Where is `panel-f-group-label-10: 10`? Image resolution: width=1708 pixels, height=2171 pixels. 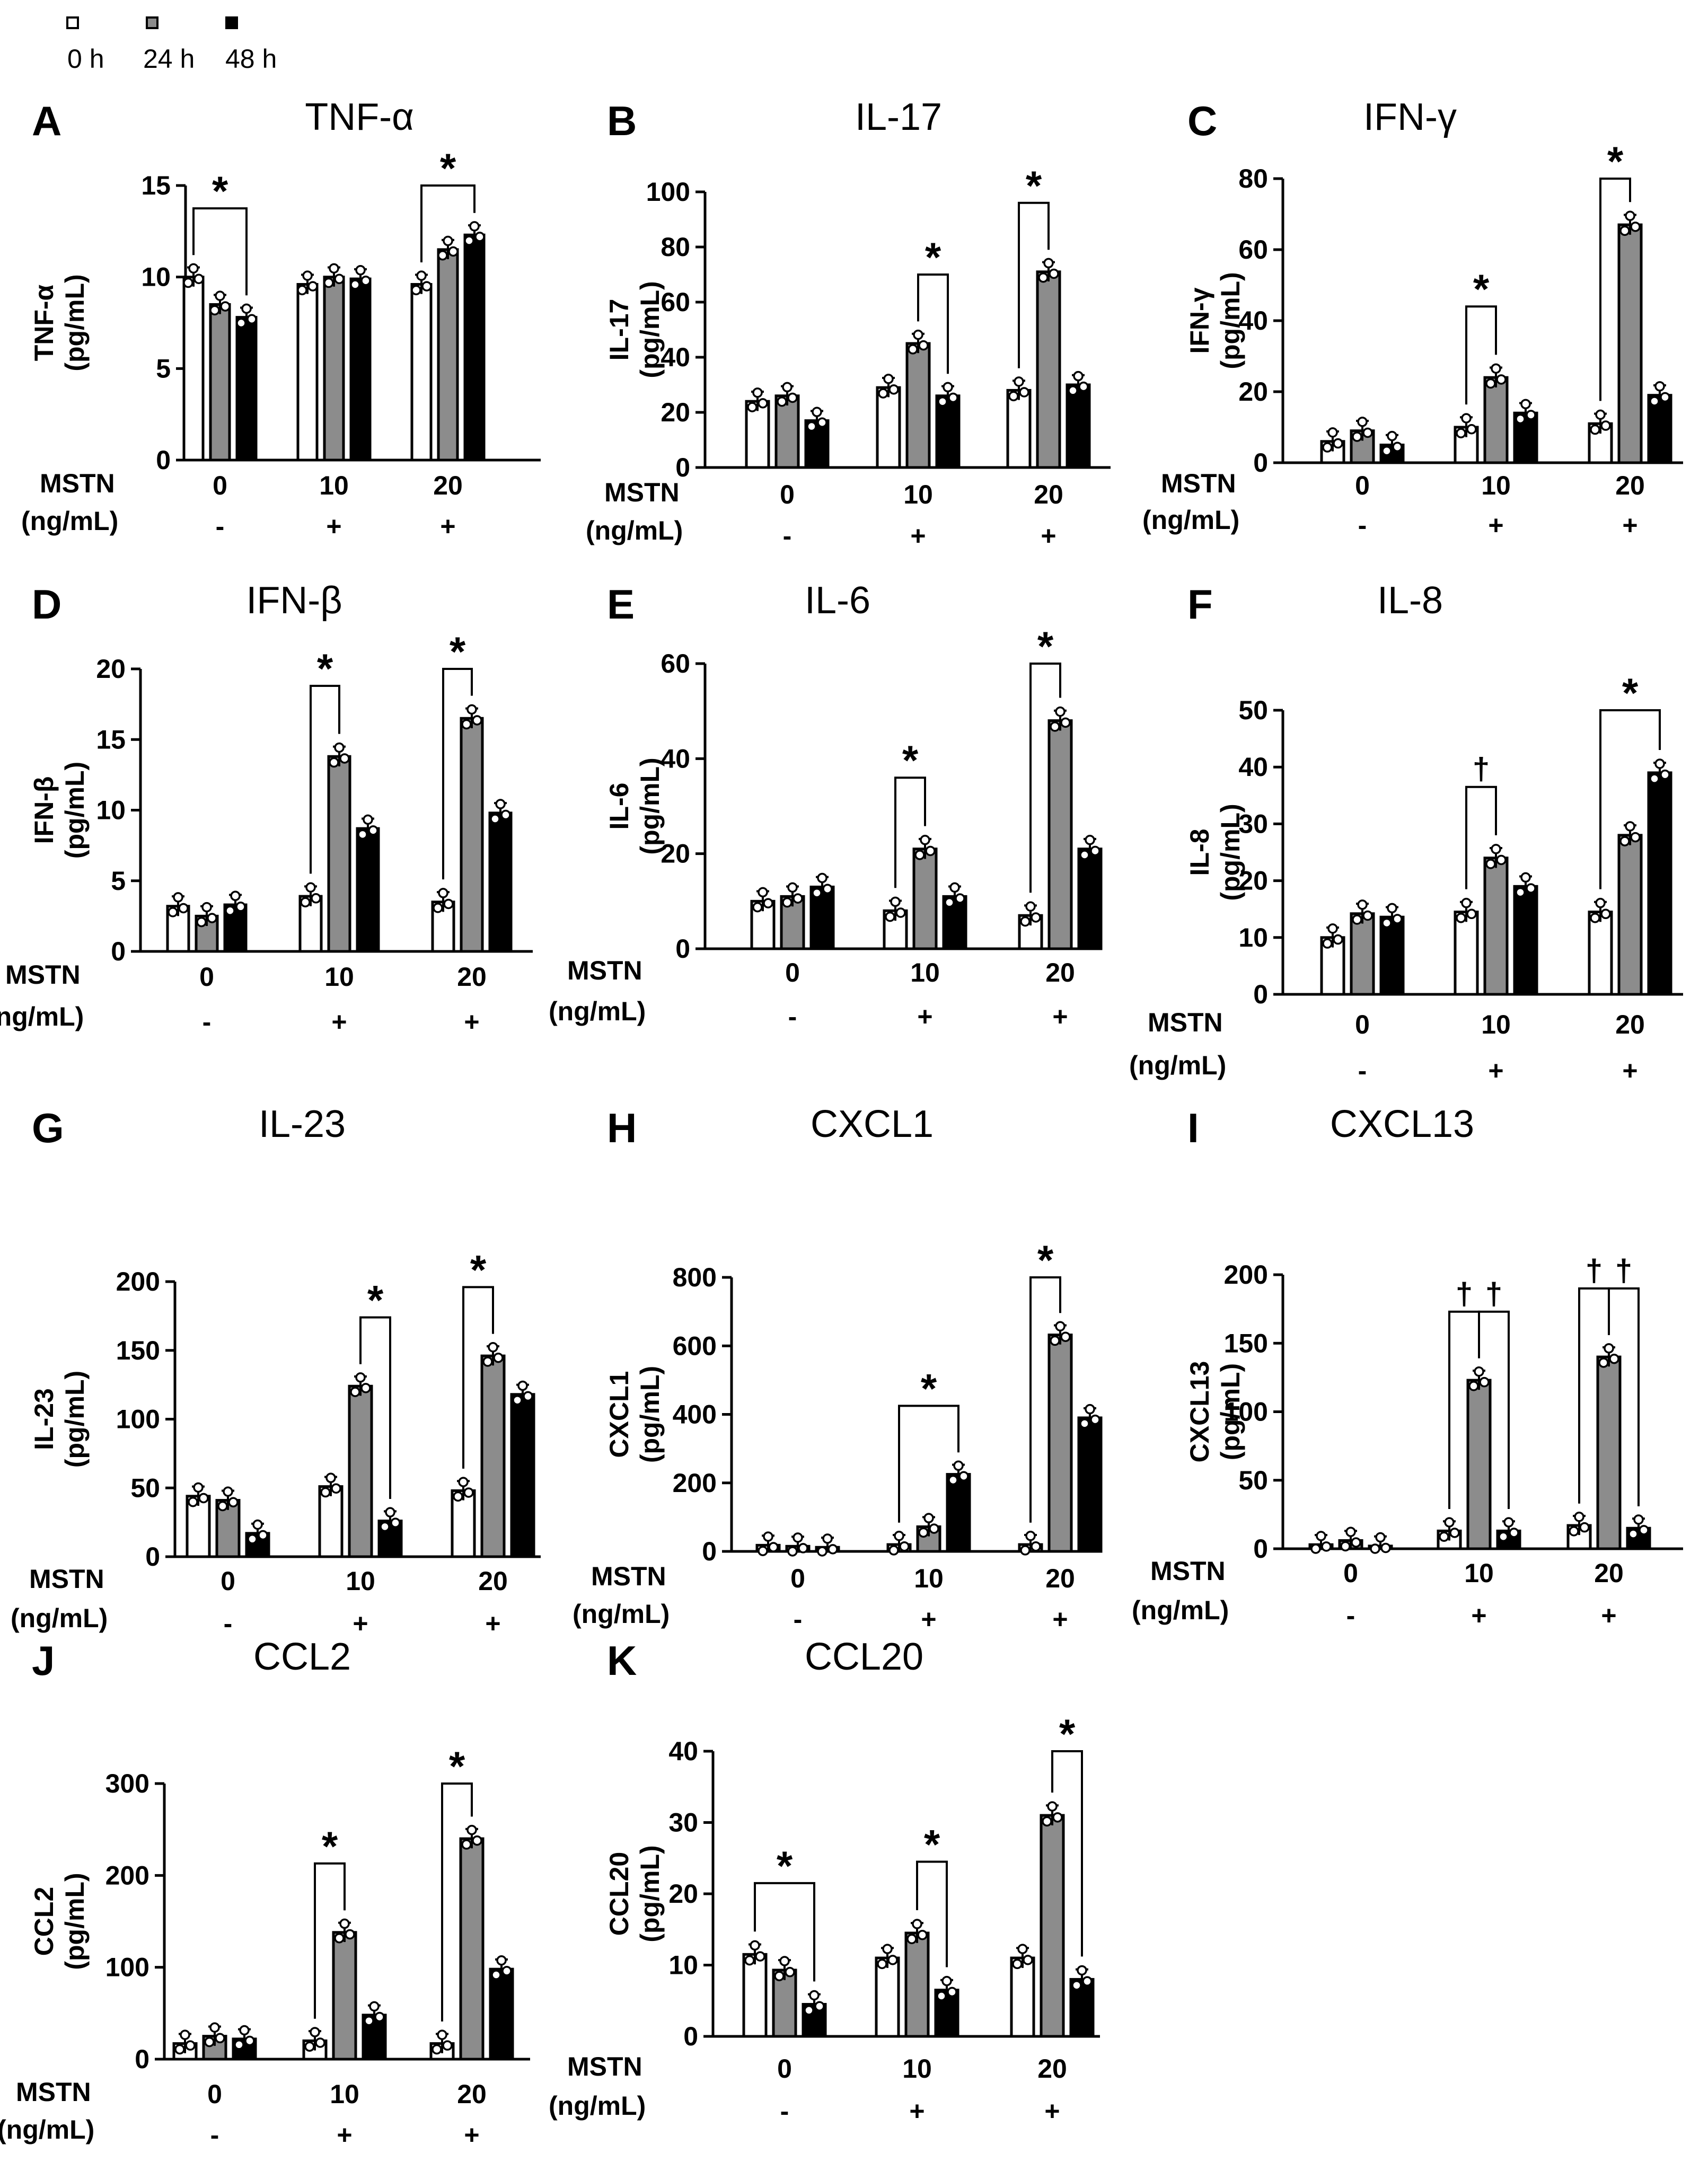 panel-f-group-label-10: 10 is located at coordinates (1496, 1024).